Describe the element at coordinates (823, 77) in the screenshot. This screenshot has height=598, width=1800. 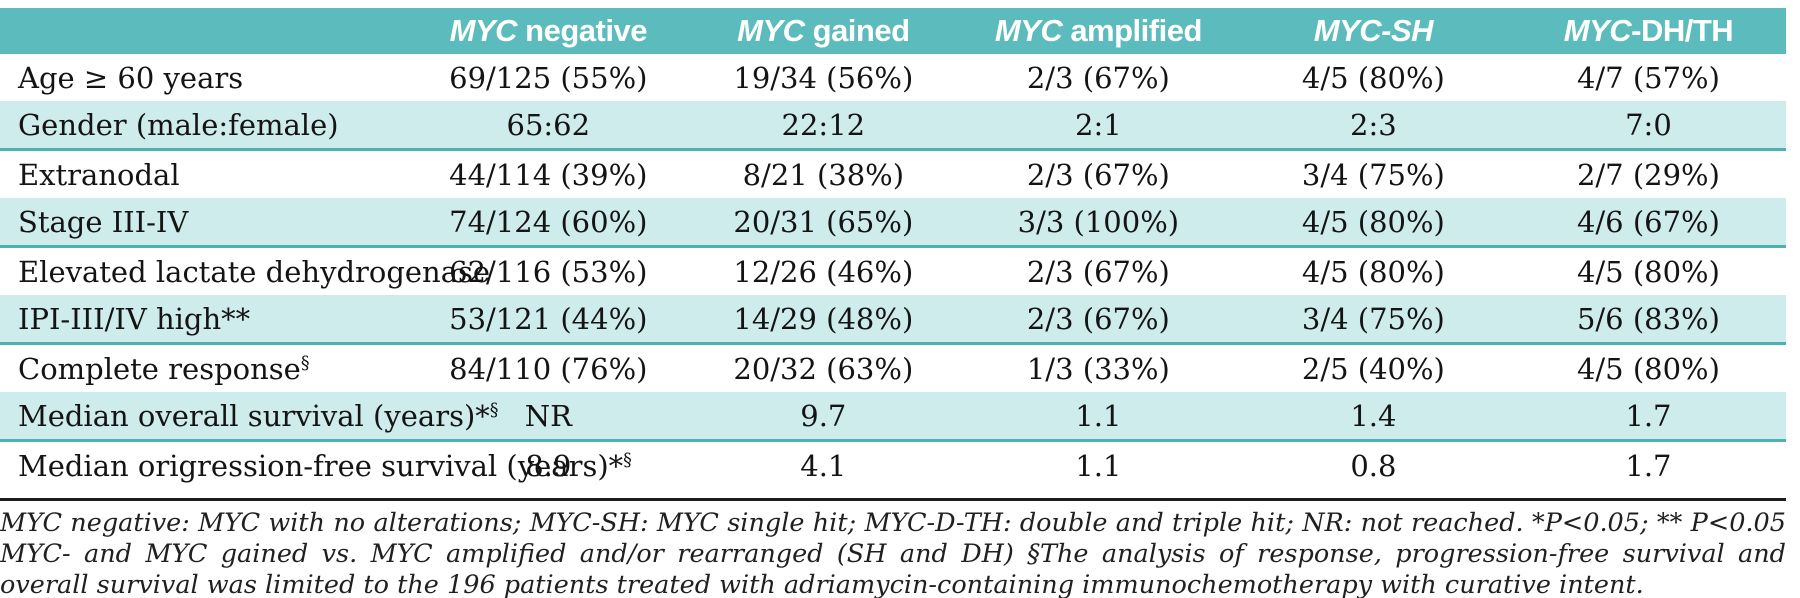
I see `data-cell: 19/34 (56%)` at that location.